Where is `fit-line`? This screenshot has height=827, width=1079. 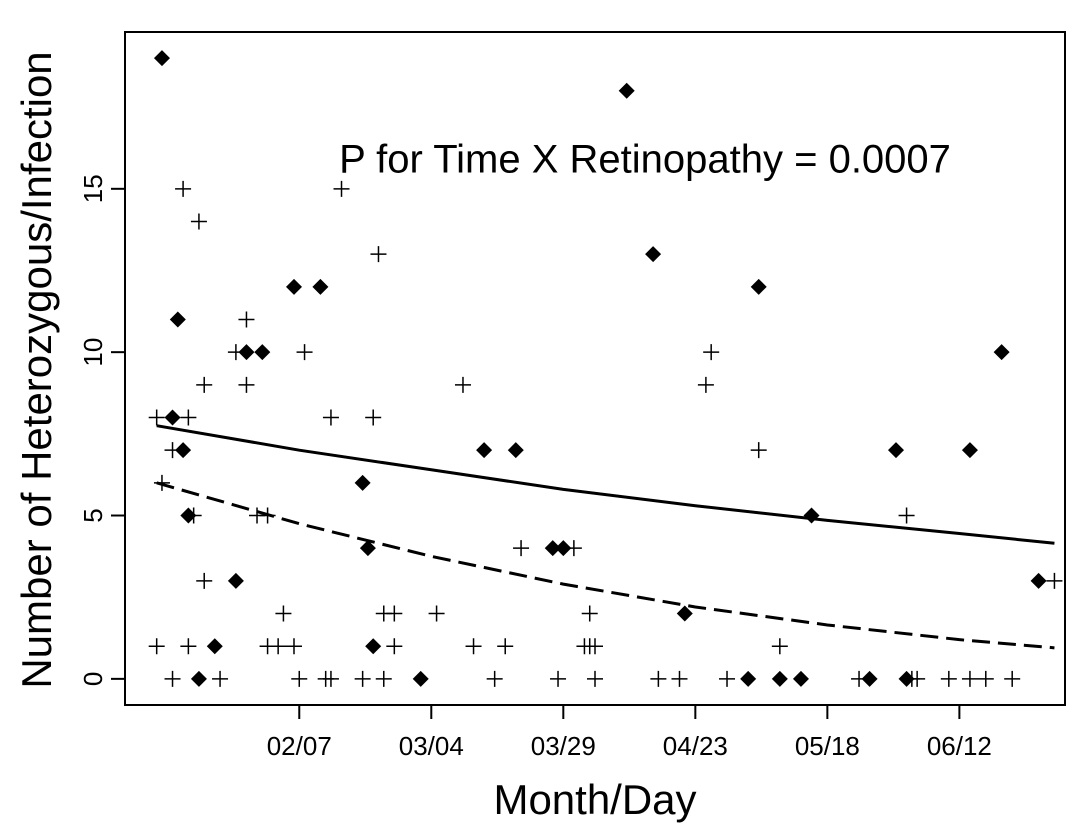
fit-line is located at coordinates (605, 484).